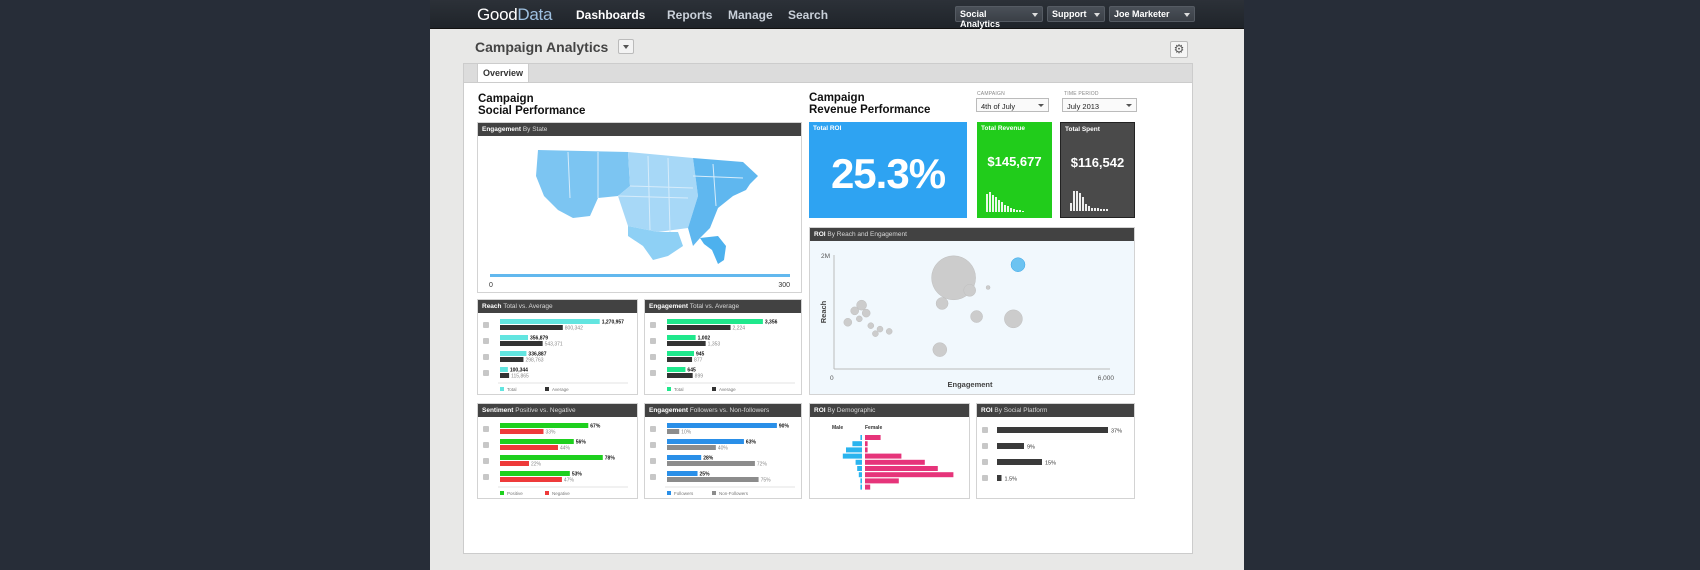 The width and height of the screenshot is (1700, 570). What do you see at coordinates (1097, 170) in the screenshot?
I see `total-spent-tile: Total Spent $116,542` at bounding box center [1097, 170].